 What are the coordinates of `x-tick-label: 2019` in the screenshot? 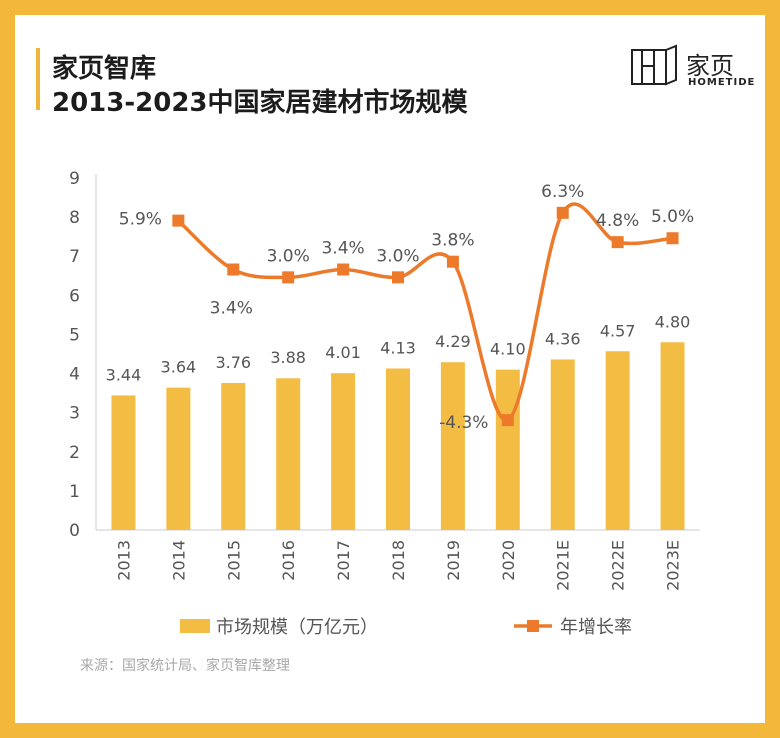 It's located at (453, 560).